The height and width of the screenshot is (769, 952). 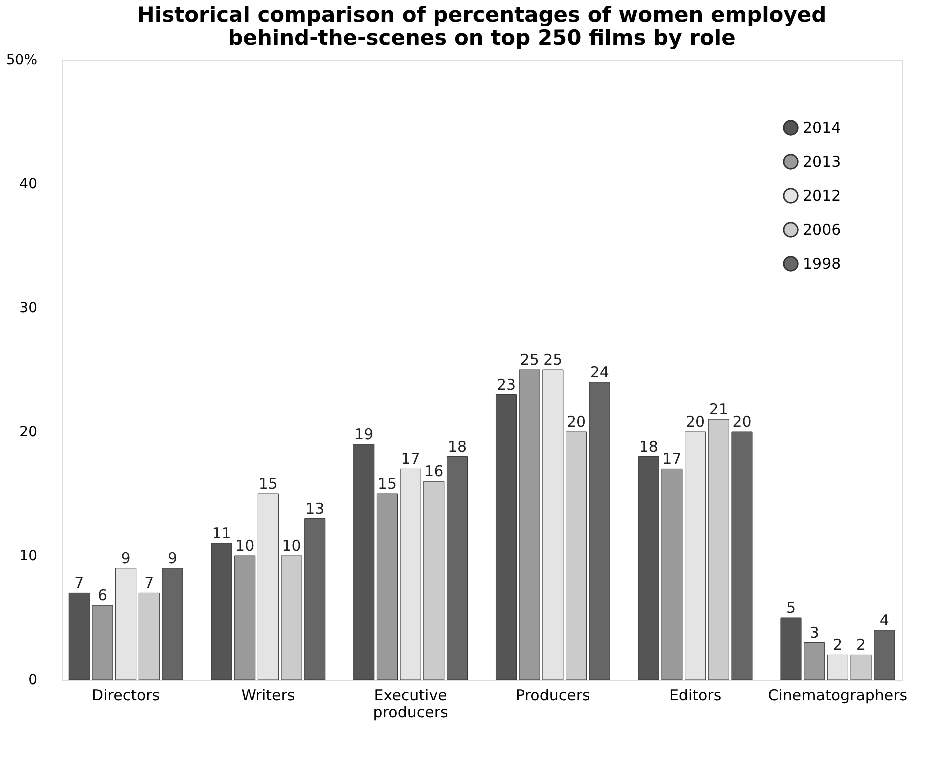 What do you see at coordinates (434, 471) in the screenshot?
I see `data-label: 16` at bounding box center [434, 471].